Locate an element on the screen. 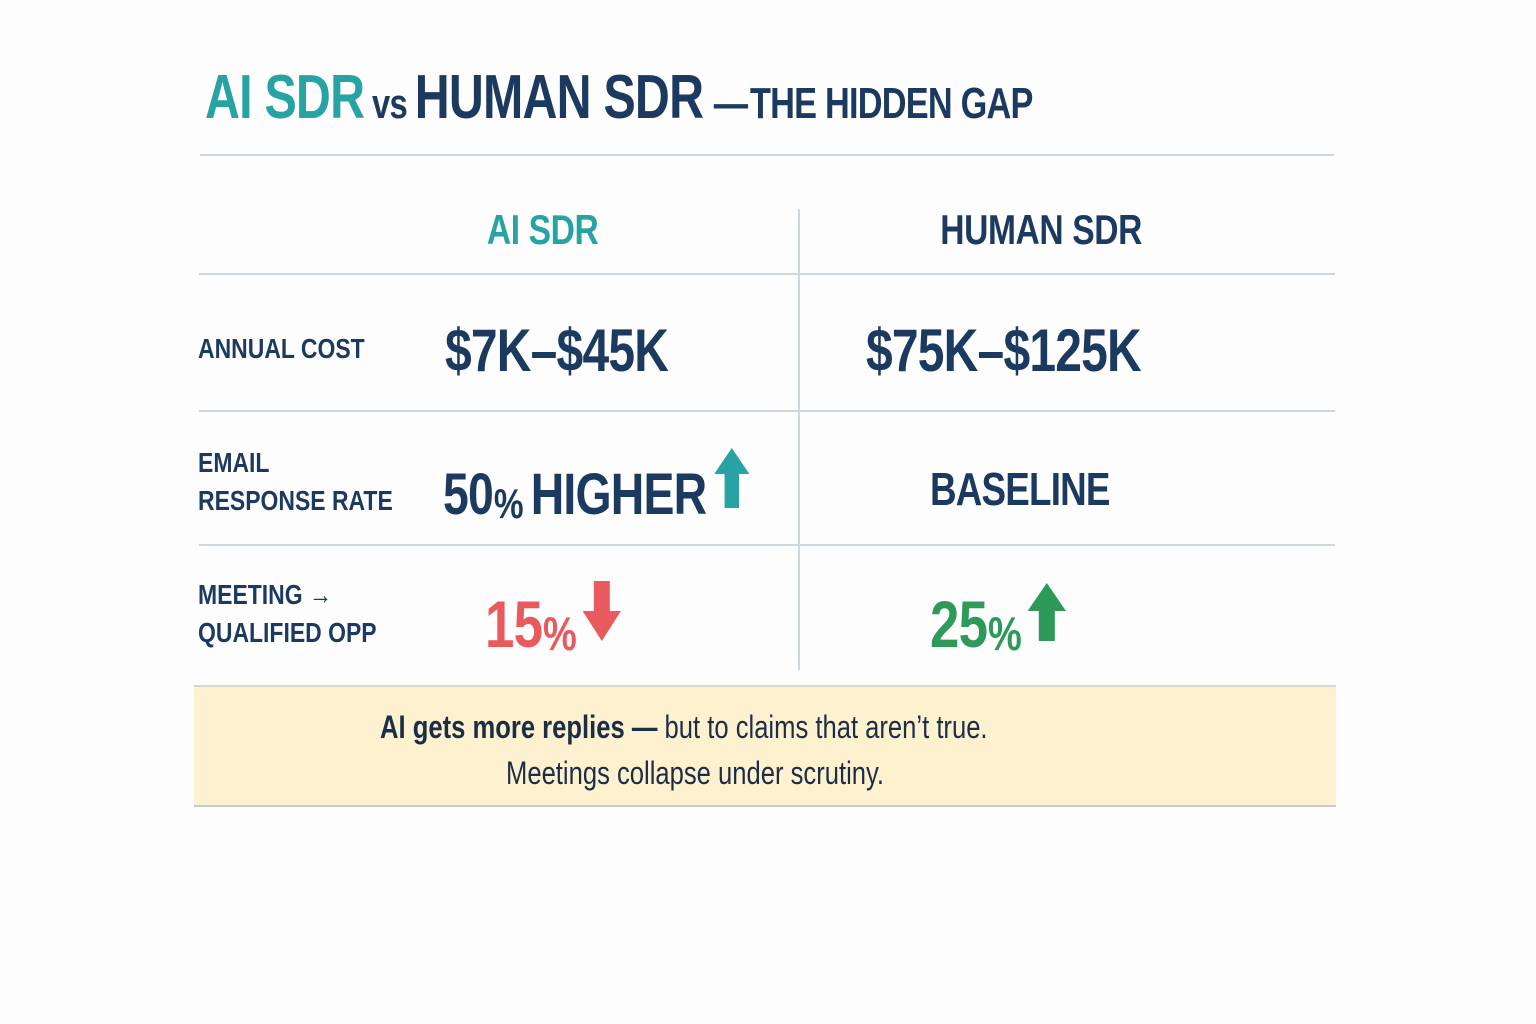 This screenshot has width=1536, height=1024. ai-annual-cost: $7K–$45K is located at coordinates (557, 350).